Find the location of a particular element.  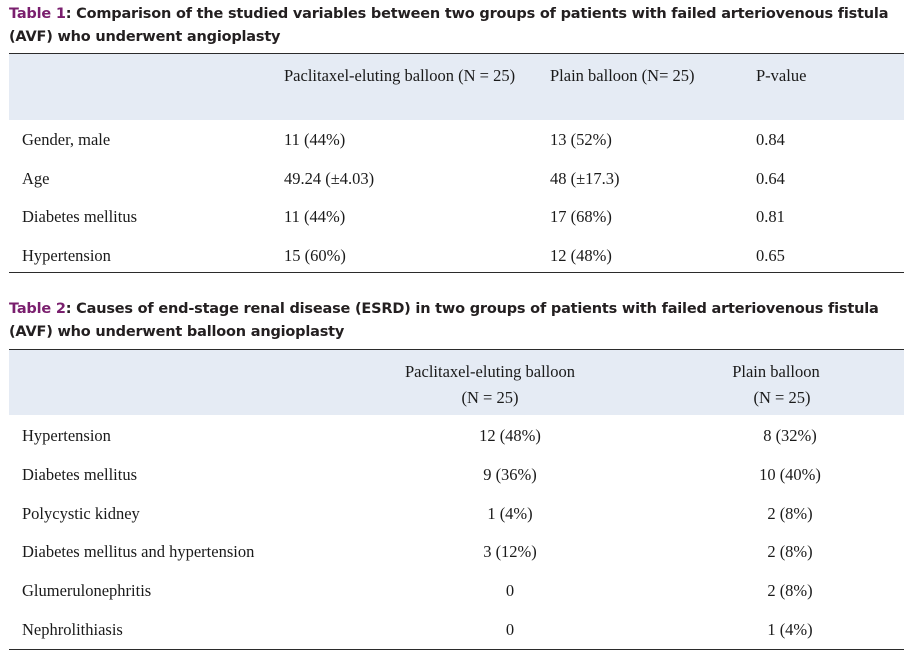

table-cell: 17 (68%) is located at coordinates (581, 216).